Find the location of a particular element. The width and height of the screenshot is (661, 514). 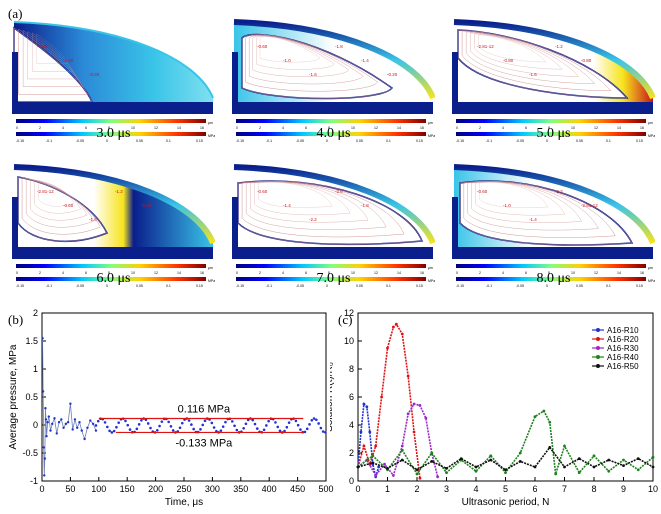

series-line is located at coordinates (389, 400).